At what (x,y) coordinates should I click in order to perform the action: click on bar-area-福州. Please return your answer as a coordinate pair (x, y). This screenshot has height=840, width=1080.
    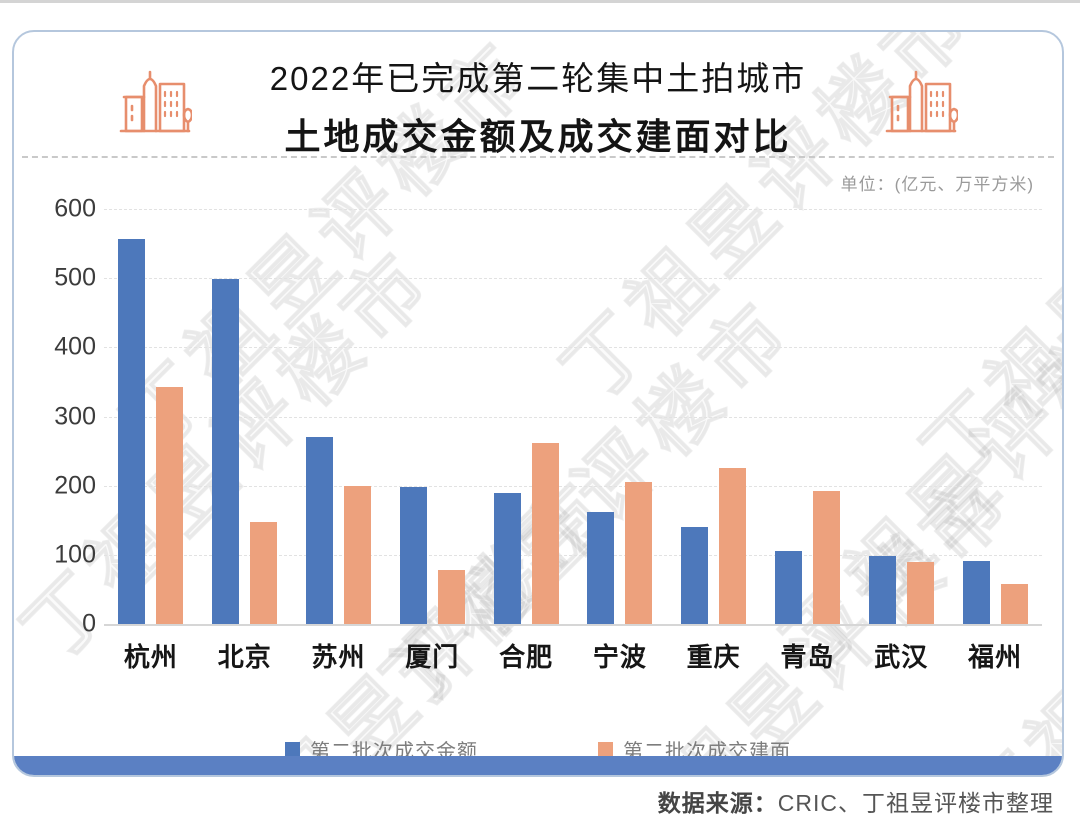
    Looking at the image, I should click on (1014, 603).